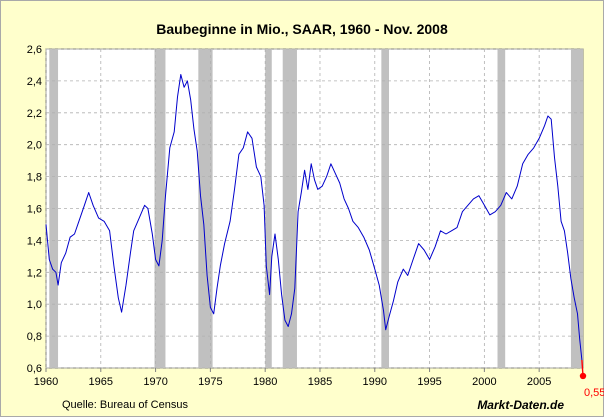  I want to click on y-tick-label: 1,4, so click(34, 241).